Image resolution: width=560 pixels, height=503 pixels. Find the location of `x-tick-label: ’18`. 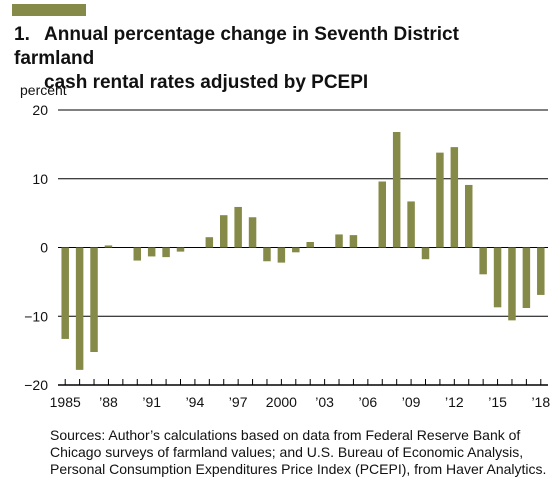

x-tick-label: ’18 is located at coordinates (540, 402).